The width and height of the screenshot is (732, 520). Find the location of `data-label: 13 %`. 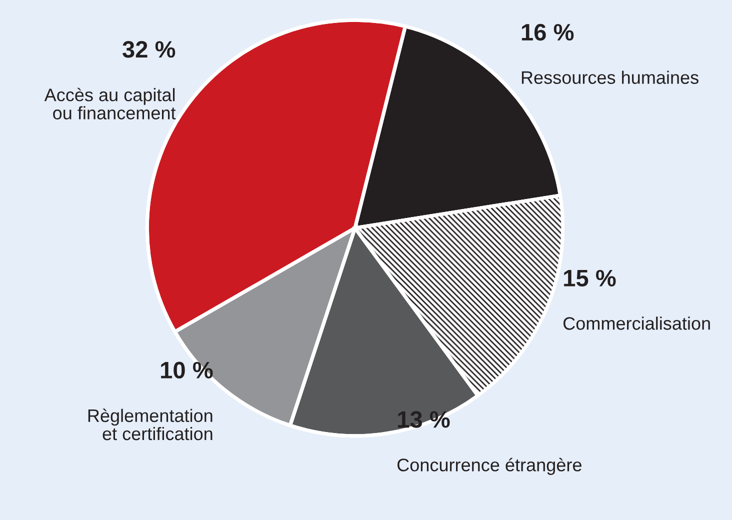

data-label: 13 % is located at coordinates (424, 419).